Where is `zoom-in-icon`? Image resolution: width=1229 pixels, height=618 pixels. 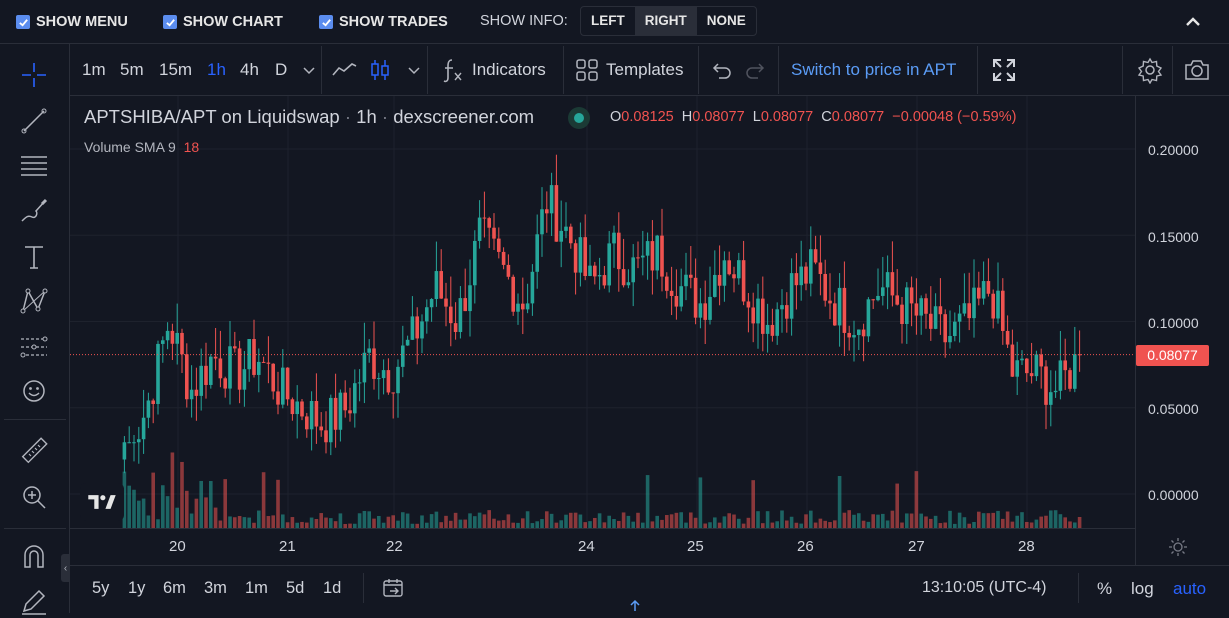 zoom-in-icon is located at coordinates (34, 497).